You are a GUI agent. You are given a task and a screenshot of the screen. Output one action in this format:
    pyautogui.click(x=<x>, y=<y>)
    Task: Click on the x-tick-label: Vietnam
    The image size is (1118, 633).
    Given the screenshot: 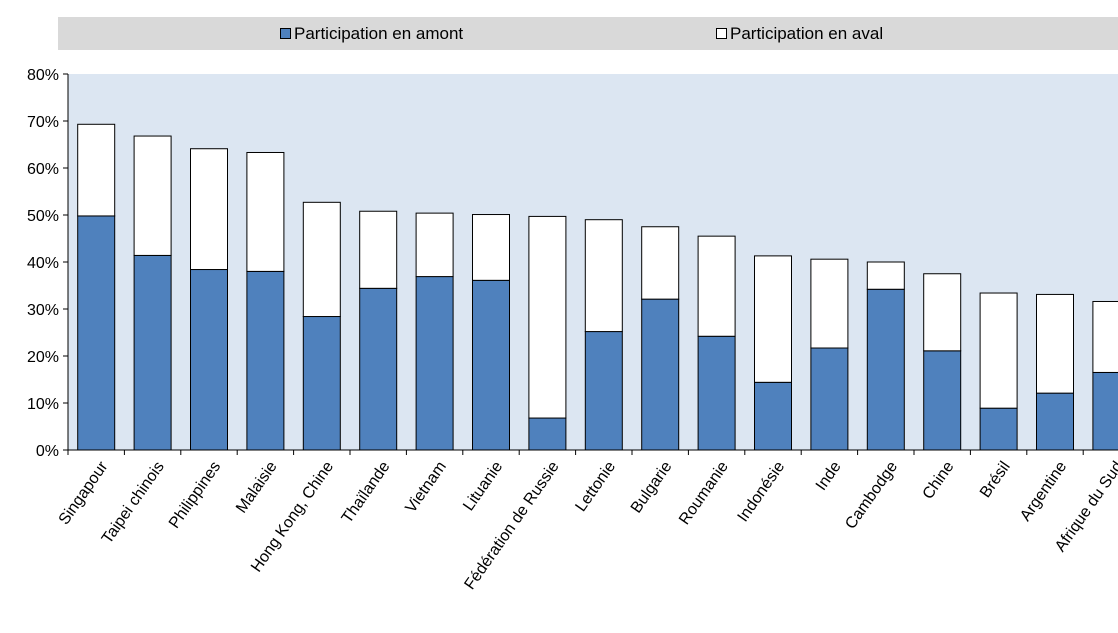 What is the action you would take?
    pyautogui.click(x=425, y=488)
    